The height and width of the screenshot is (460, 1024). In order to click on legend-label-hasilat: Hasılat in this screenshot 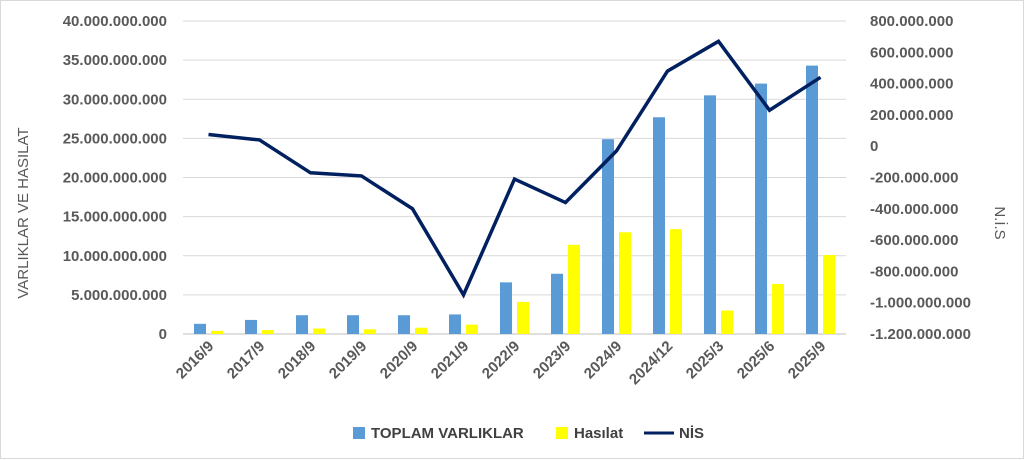, I will do `click(598, 433)`.